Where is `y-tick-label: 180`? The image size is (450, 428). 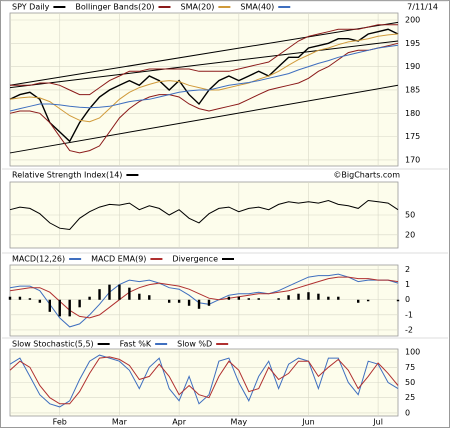 y-tick-label: 180 is located at coordinates (412, 113).